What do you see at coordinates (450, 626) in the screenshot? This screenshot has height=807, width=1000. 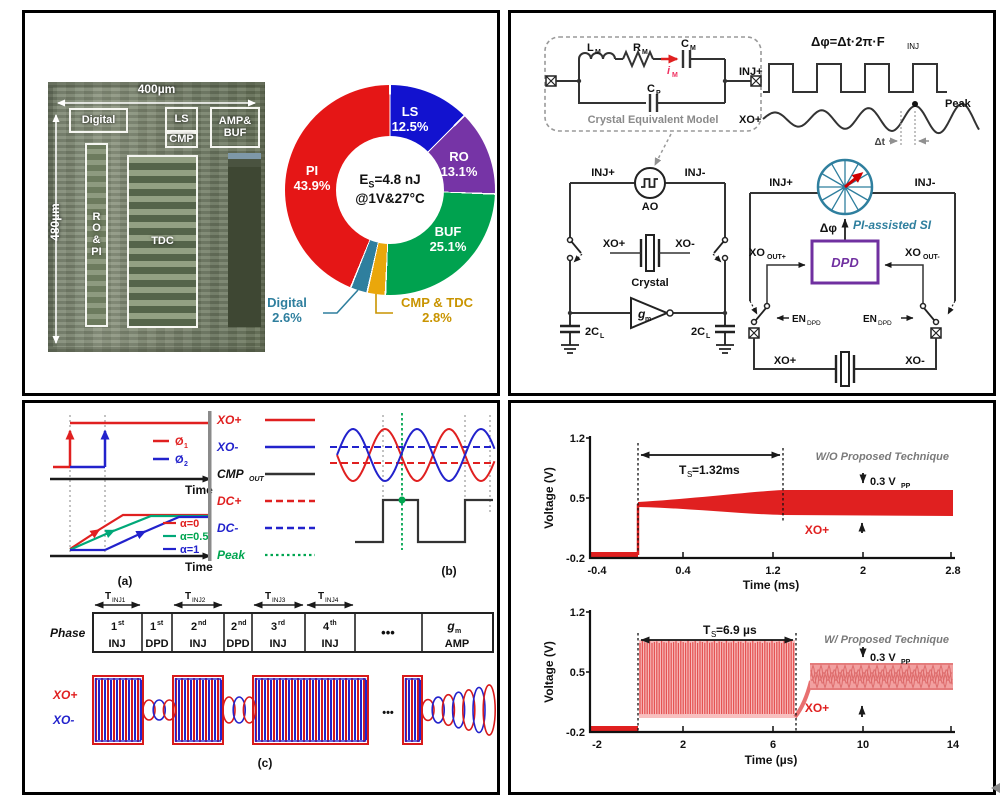 I see `svg-text: g` at bounding box center [450, 626].